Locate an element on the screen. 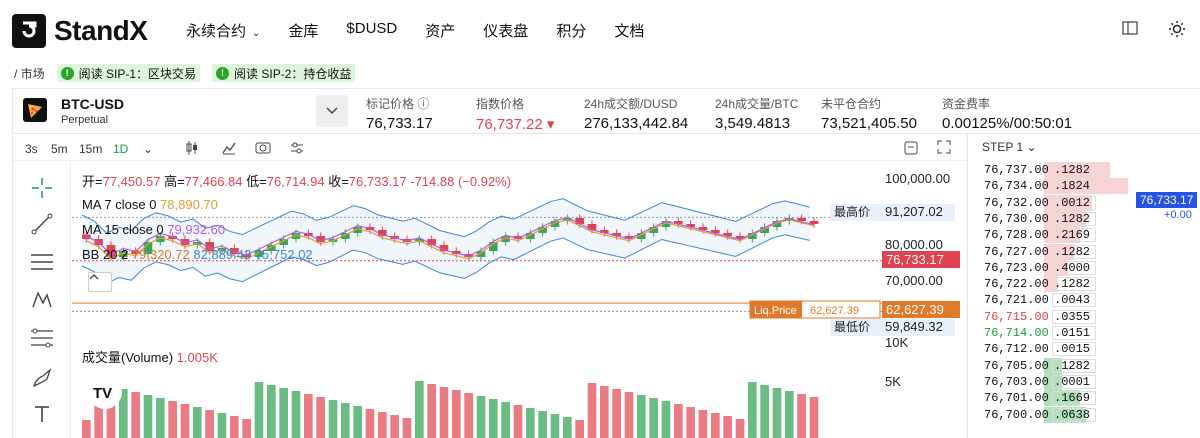 Image resolution: width=1200 pixels, height=438 pixels. nav-item-label: 积分 is located at coordinates (571, 31).